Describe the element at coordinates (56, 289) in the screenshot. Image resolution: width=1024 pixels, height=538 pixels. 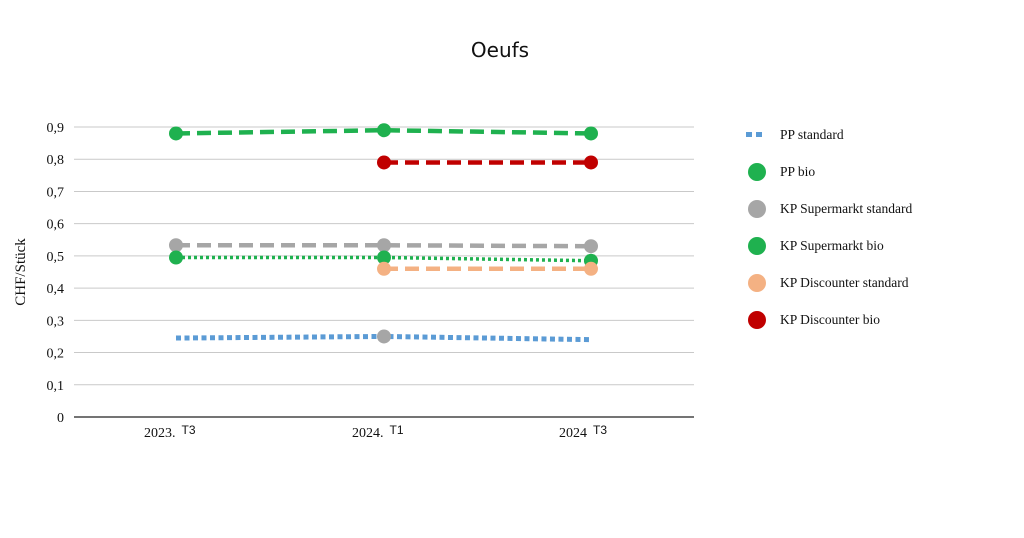
I see `y-tick-label: 0,4` at that location.